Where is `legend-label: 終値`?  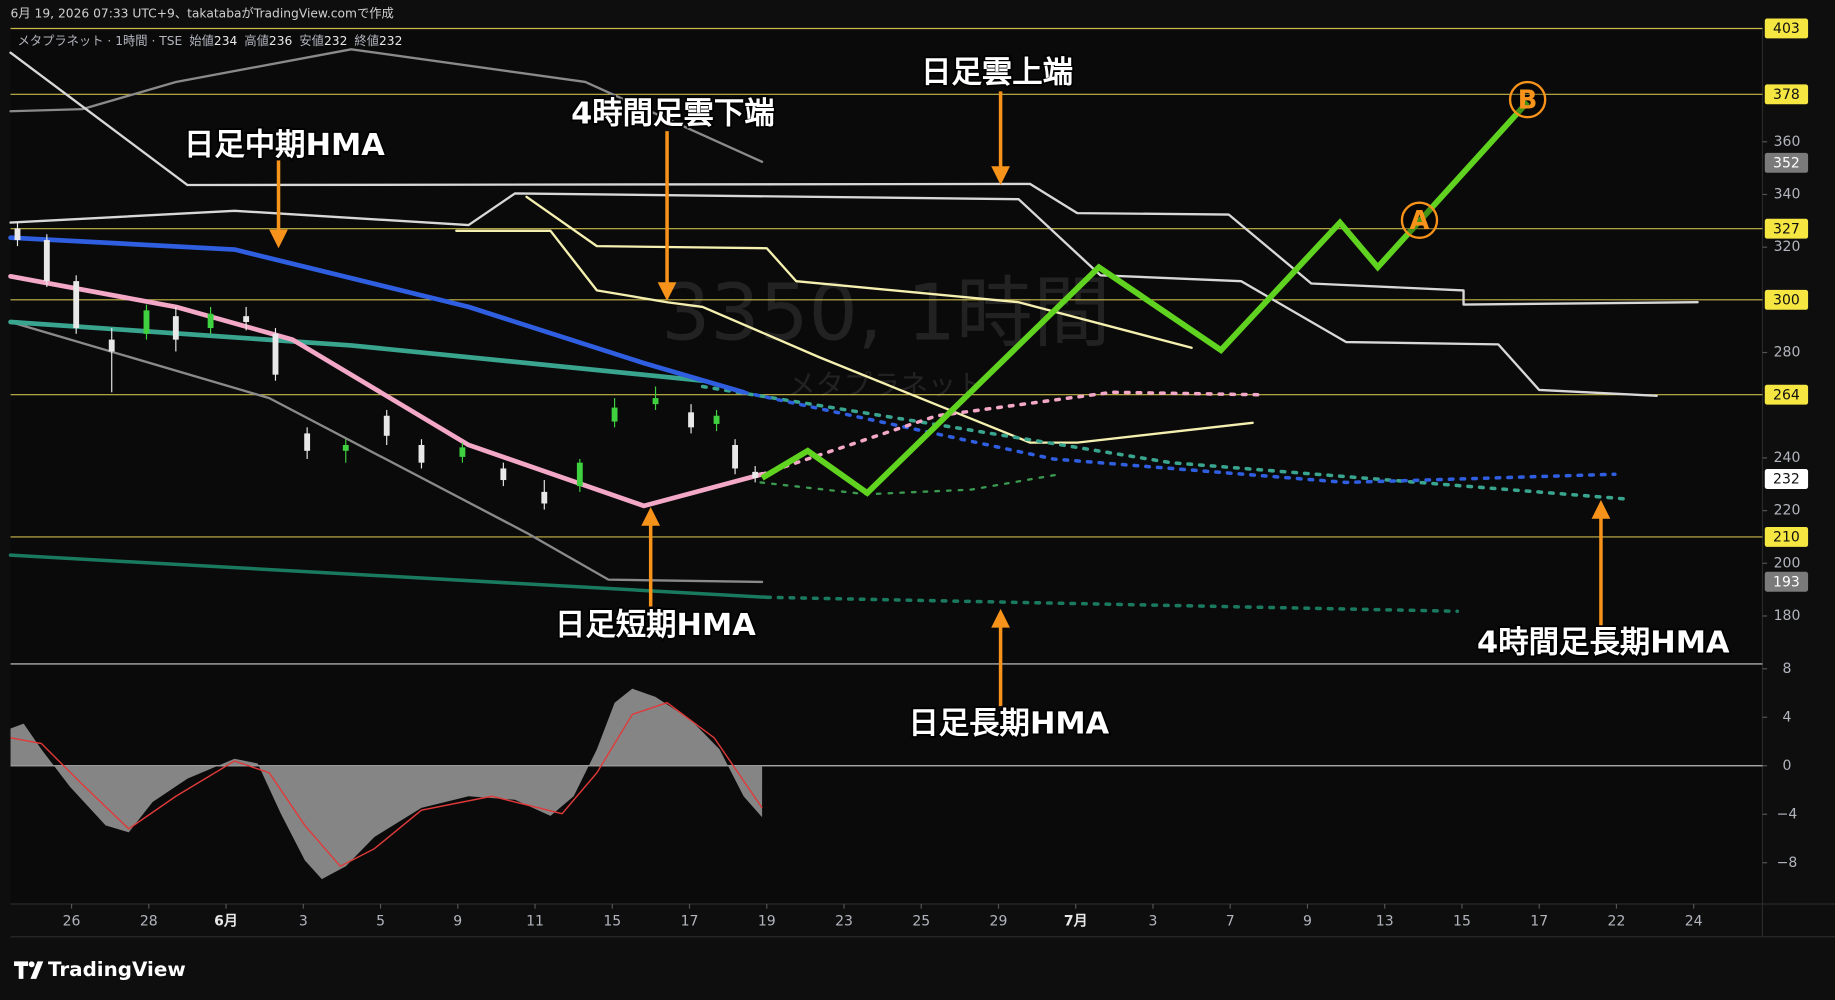 legend-label: 終値 is located at coordinates (366, 39).